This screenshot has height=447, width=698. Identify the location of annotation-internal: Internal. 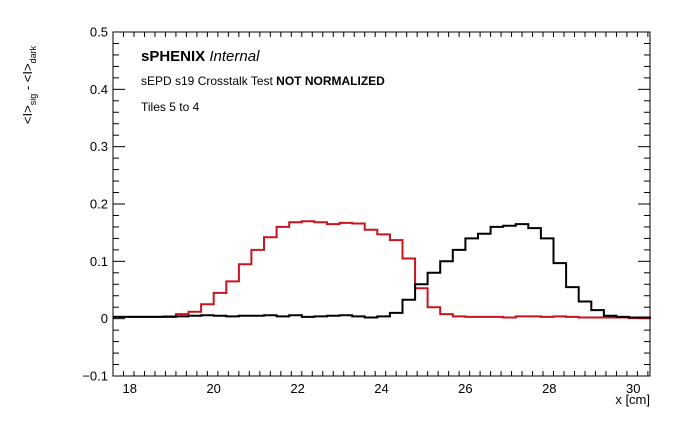
(234, 56).